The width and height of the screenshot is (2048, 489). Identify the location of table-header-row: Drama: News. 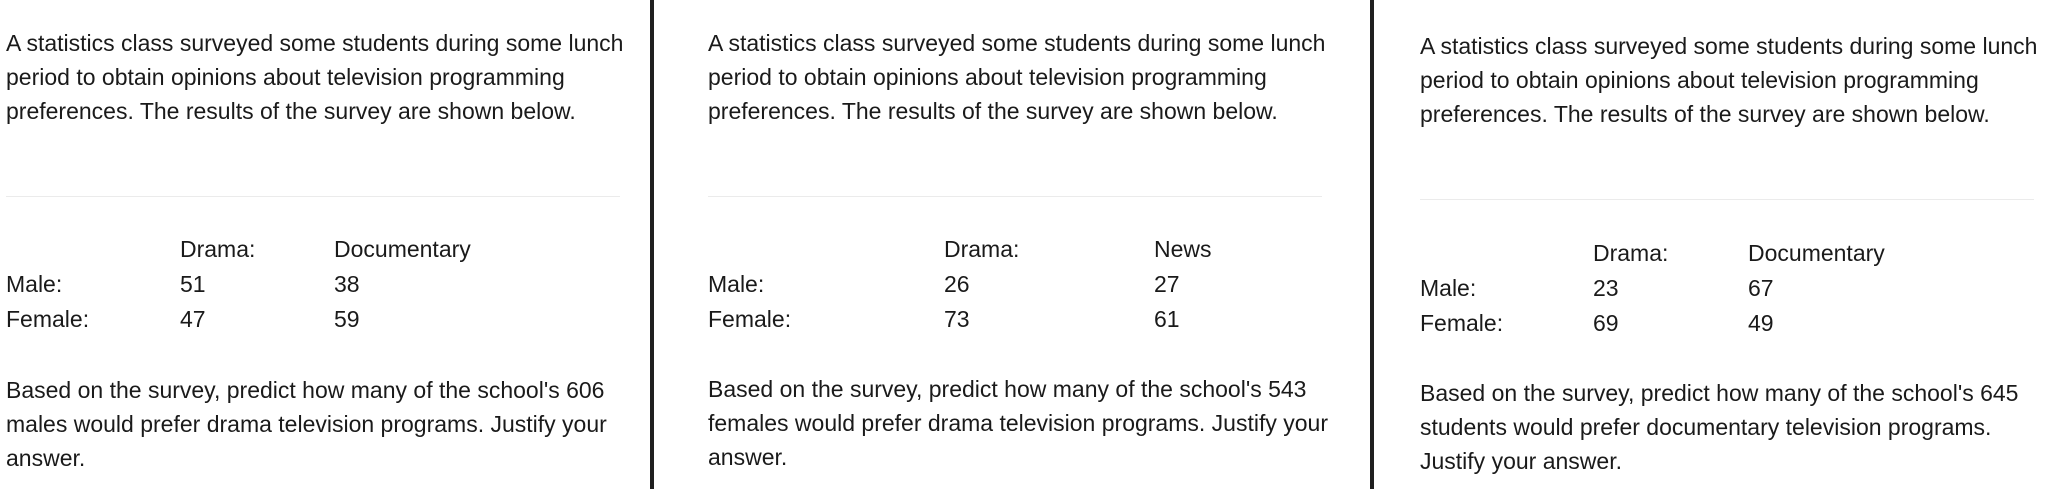
(960, 249).